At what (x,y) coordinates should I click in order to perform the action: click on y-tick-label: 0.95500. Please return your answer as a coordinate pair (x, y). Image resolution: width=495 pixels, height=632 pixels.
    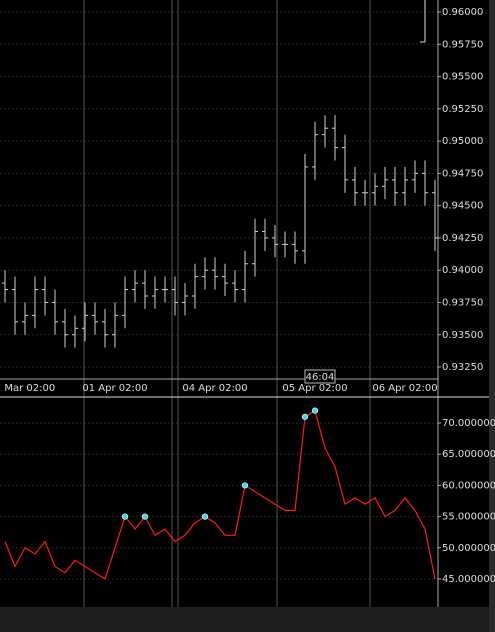
    Looking at the image, I should click on (462, 77).